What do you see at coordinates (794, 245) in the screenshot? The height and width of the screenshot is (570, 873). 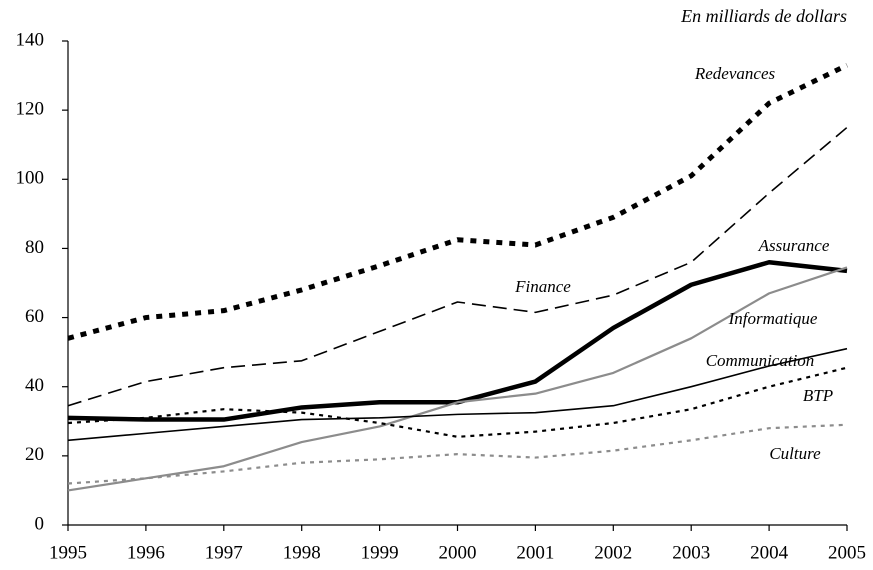 I see `series-label: Assurance` at bounding box center [794, 245].